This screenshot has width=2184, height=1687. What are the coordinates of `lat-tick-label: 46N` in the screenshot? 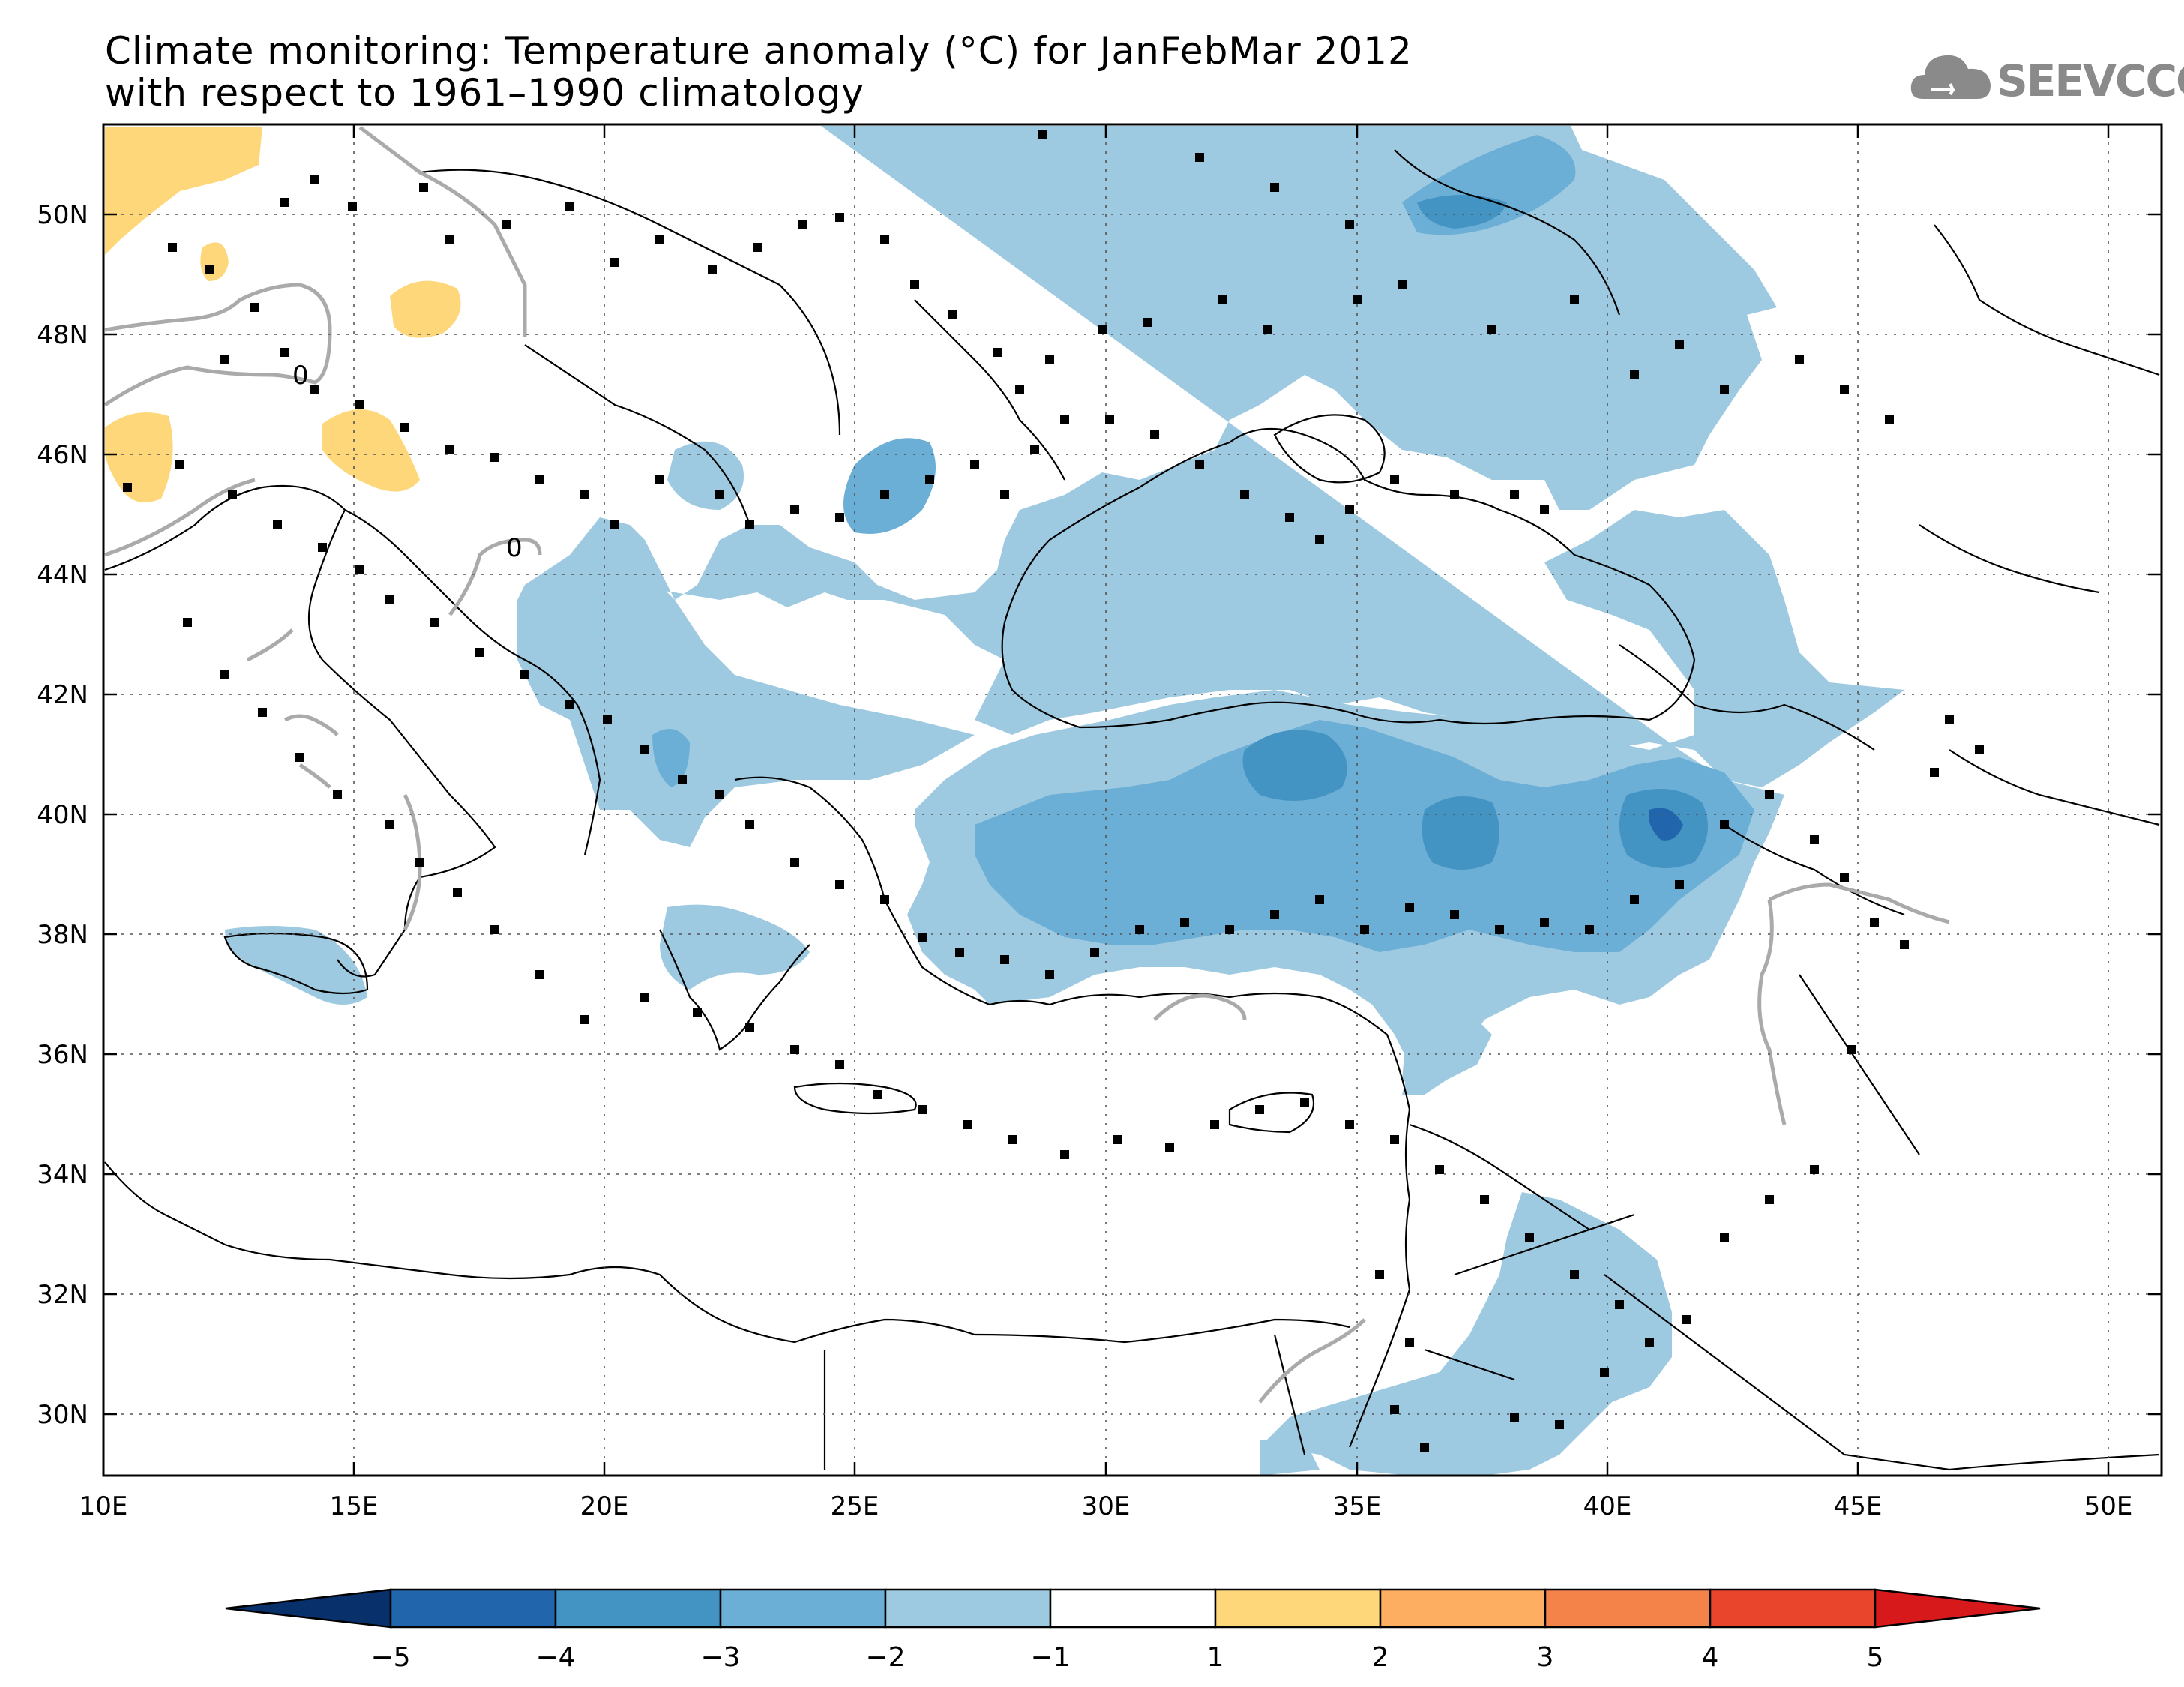 It's located at (62, 455).